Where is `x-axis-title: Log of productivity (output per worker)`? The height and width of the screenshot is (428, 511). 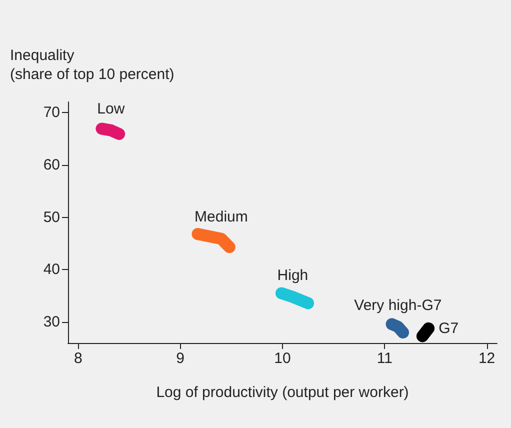
x-axis-title: Log of productivity (output per worker) is located at coordinates (282, 392).